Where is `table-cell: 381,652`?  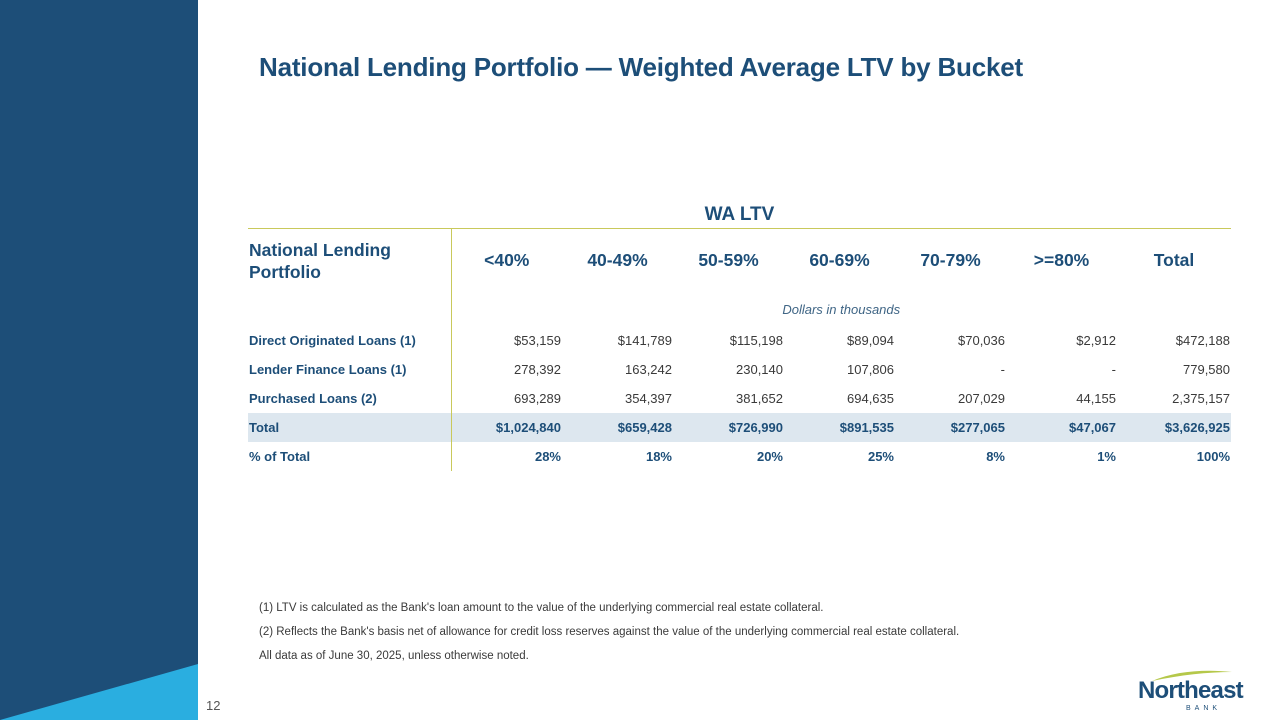
table-cell: 381,652 is located at coordinates (759, 398).